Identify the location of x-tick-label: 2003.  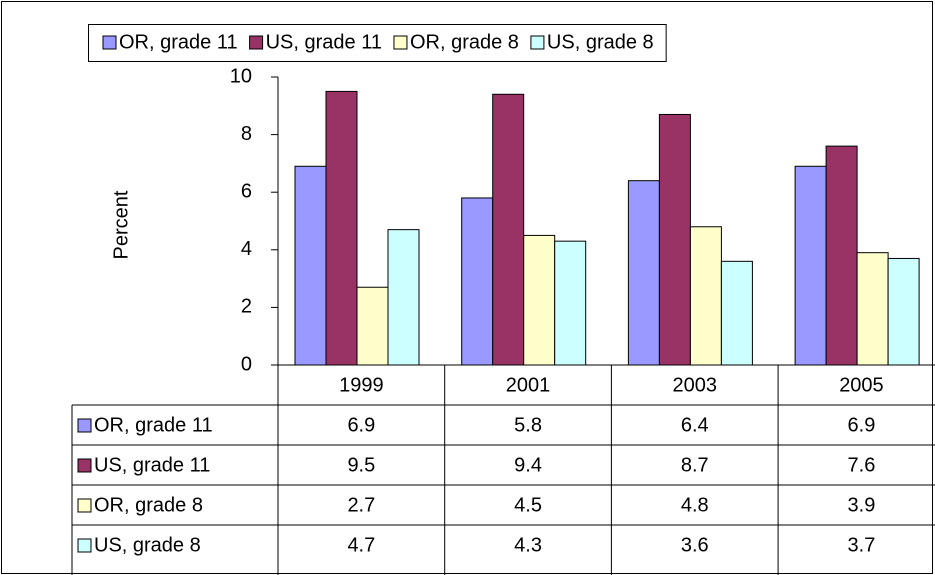
(695, 385).